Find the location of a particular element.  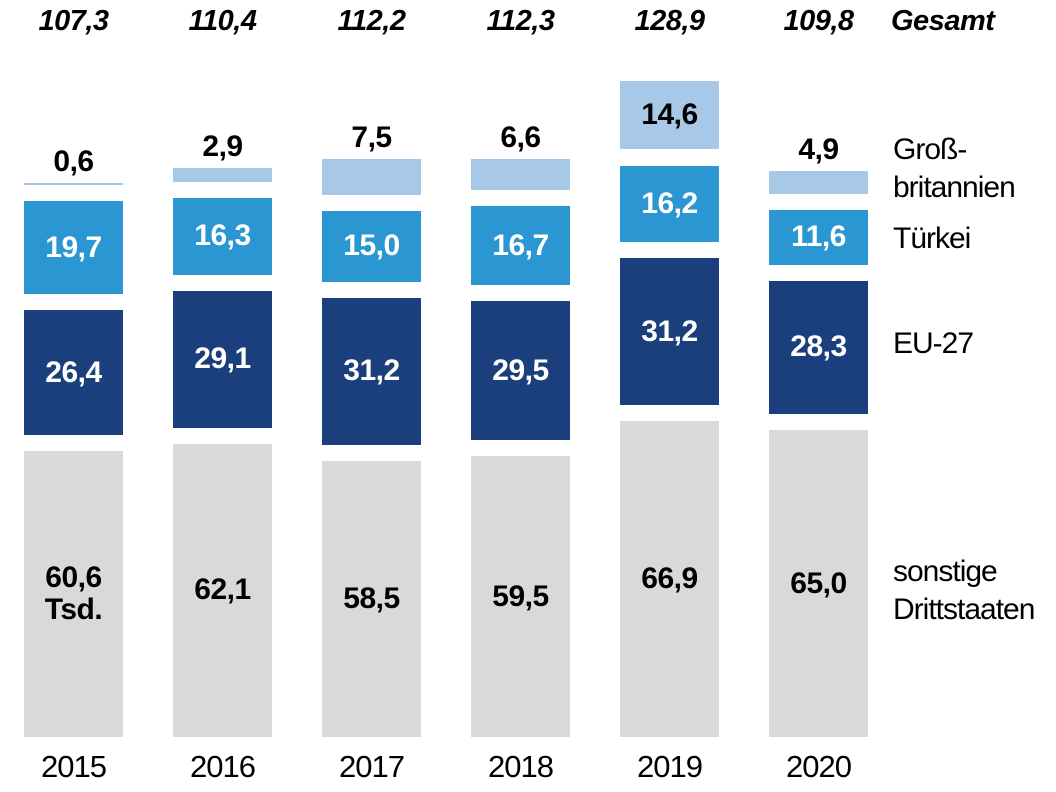

bar-segment-t-rkei-2015 is located at coordinates (73, 248).